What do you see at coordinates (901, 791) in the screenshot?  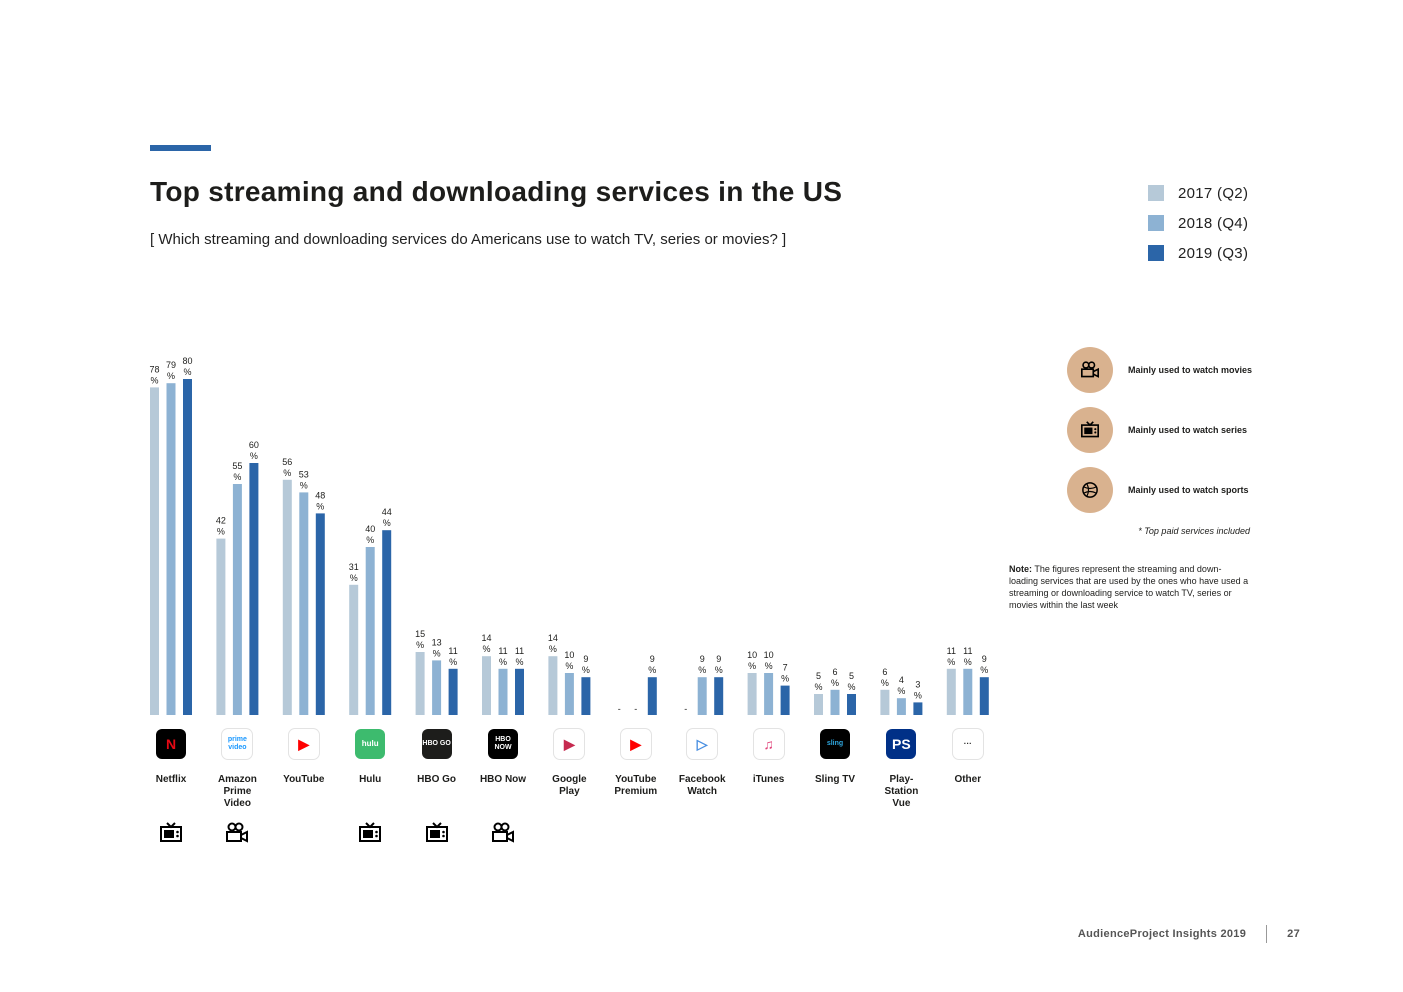 I see `category-label-play-station-vue: Play-Station Vue` at bounding box center [901, 791].